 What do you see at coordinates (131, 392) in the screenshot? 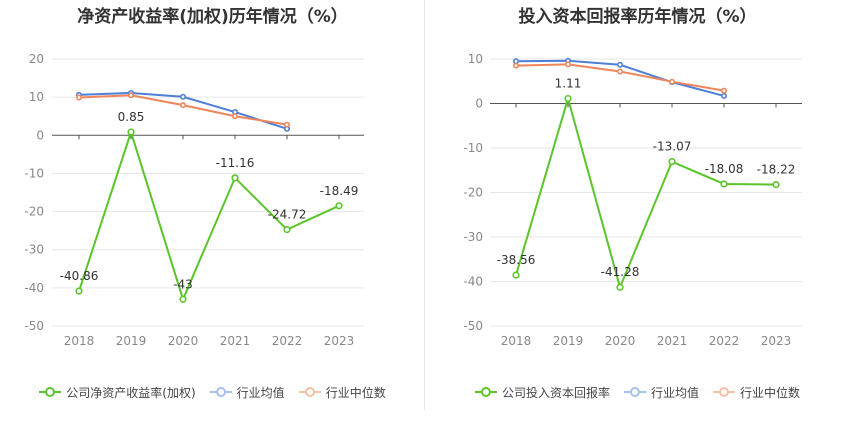
I see `legend-label: 公司净资产收益率(加权)` at bounding box center [131, 392].